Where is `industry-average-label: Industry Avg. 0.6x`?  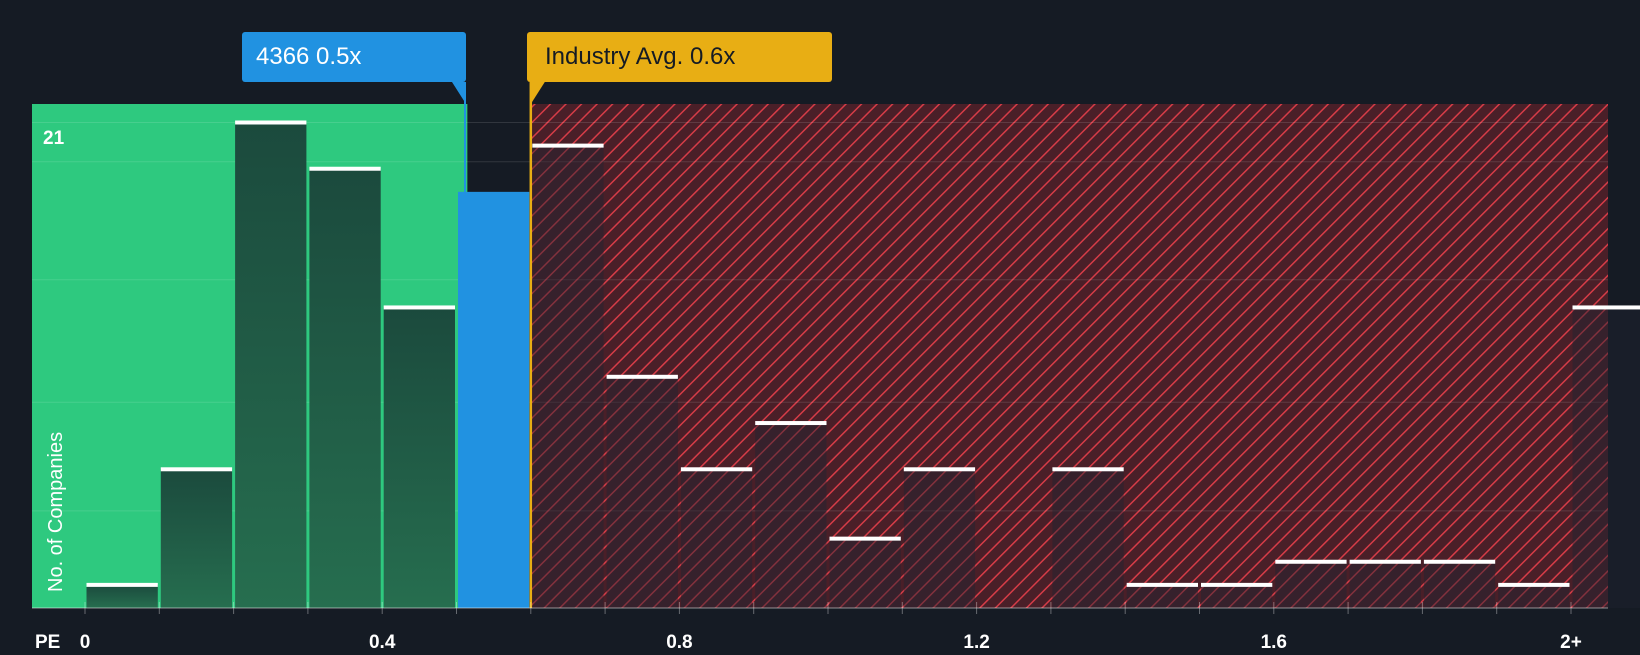
industry-average-label: Industry Avg. 0.6x is located at coordinates (640, 56).